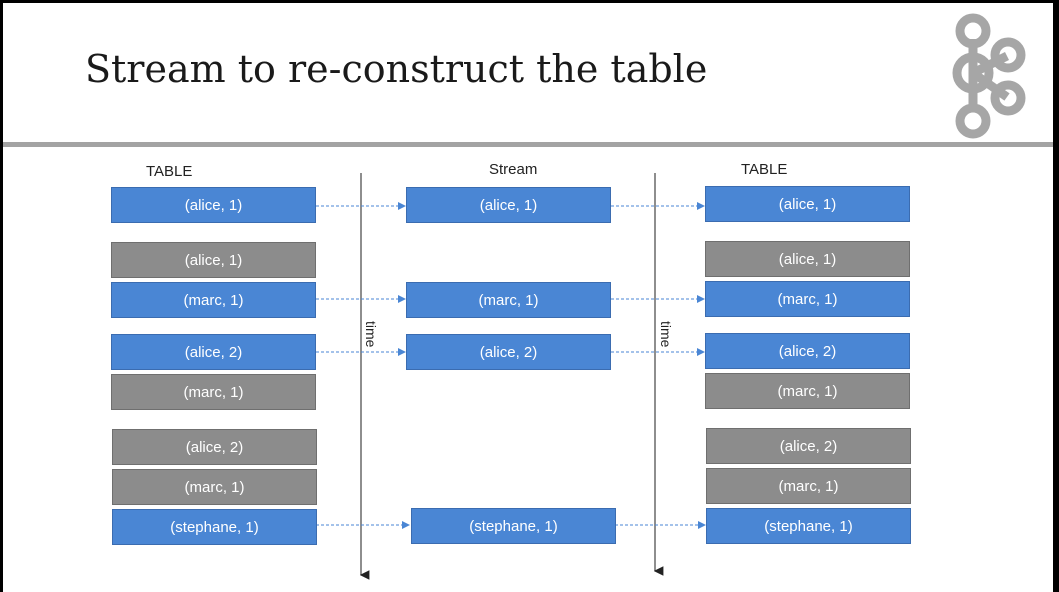 This screenshot has height=592, width=1059. Describe the element at coordinates (371, 334) in the screenshot. I see `left-time-label: time` at that location.